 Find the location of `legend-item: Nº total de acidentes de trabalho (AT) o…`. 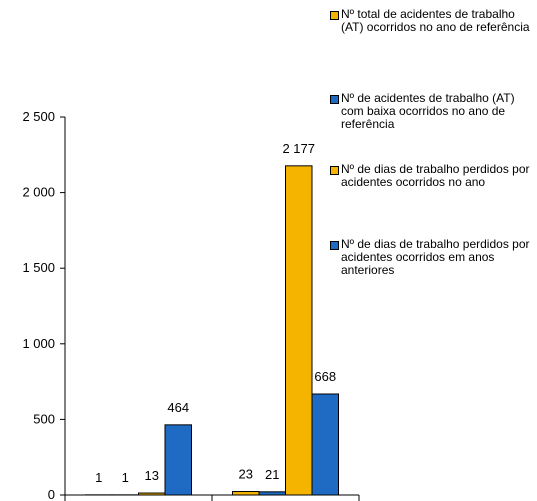

legend-item: Nº total de acidentes de trabalho (AT) o… is located at coordinates (432, 21).